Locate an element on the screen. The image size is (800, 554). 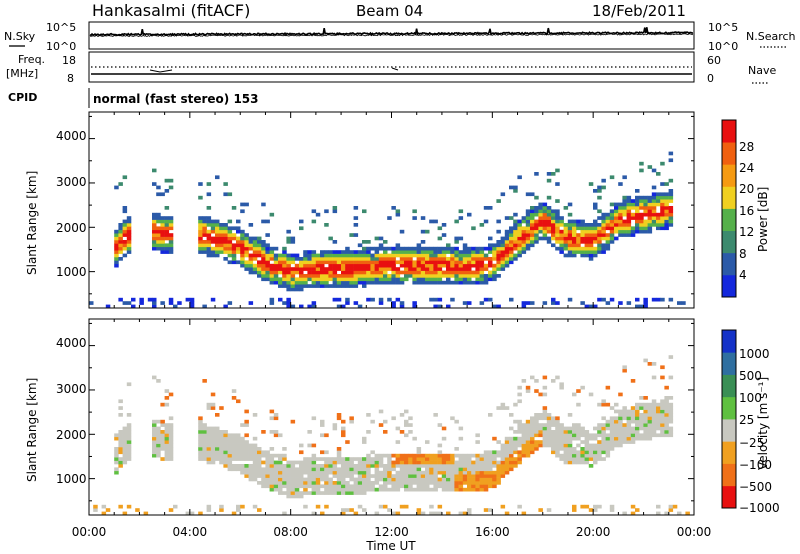
colorbar-step is located at coordinates (729, 475).